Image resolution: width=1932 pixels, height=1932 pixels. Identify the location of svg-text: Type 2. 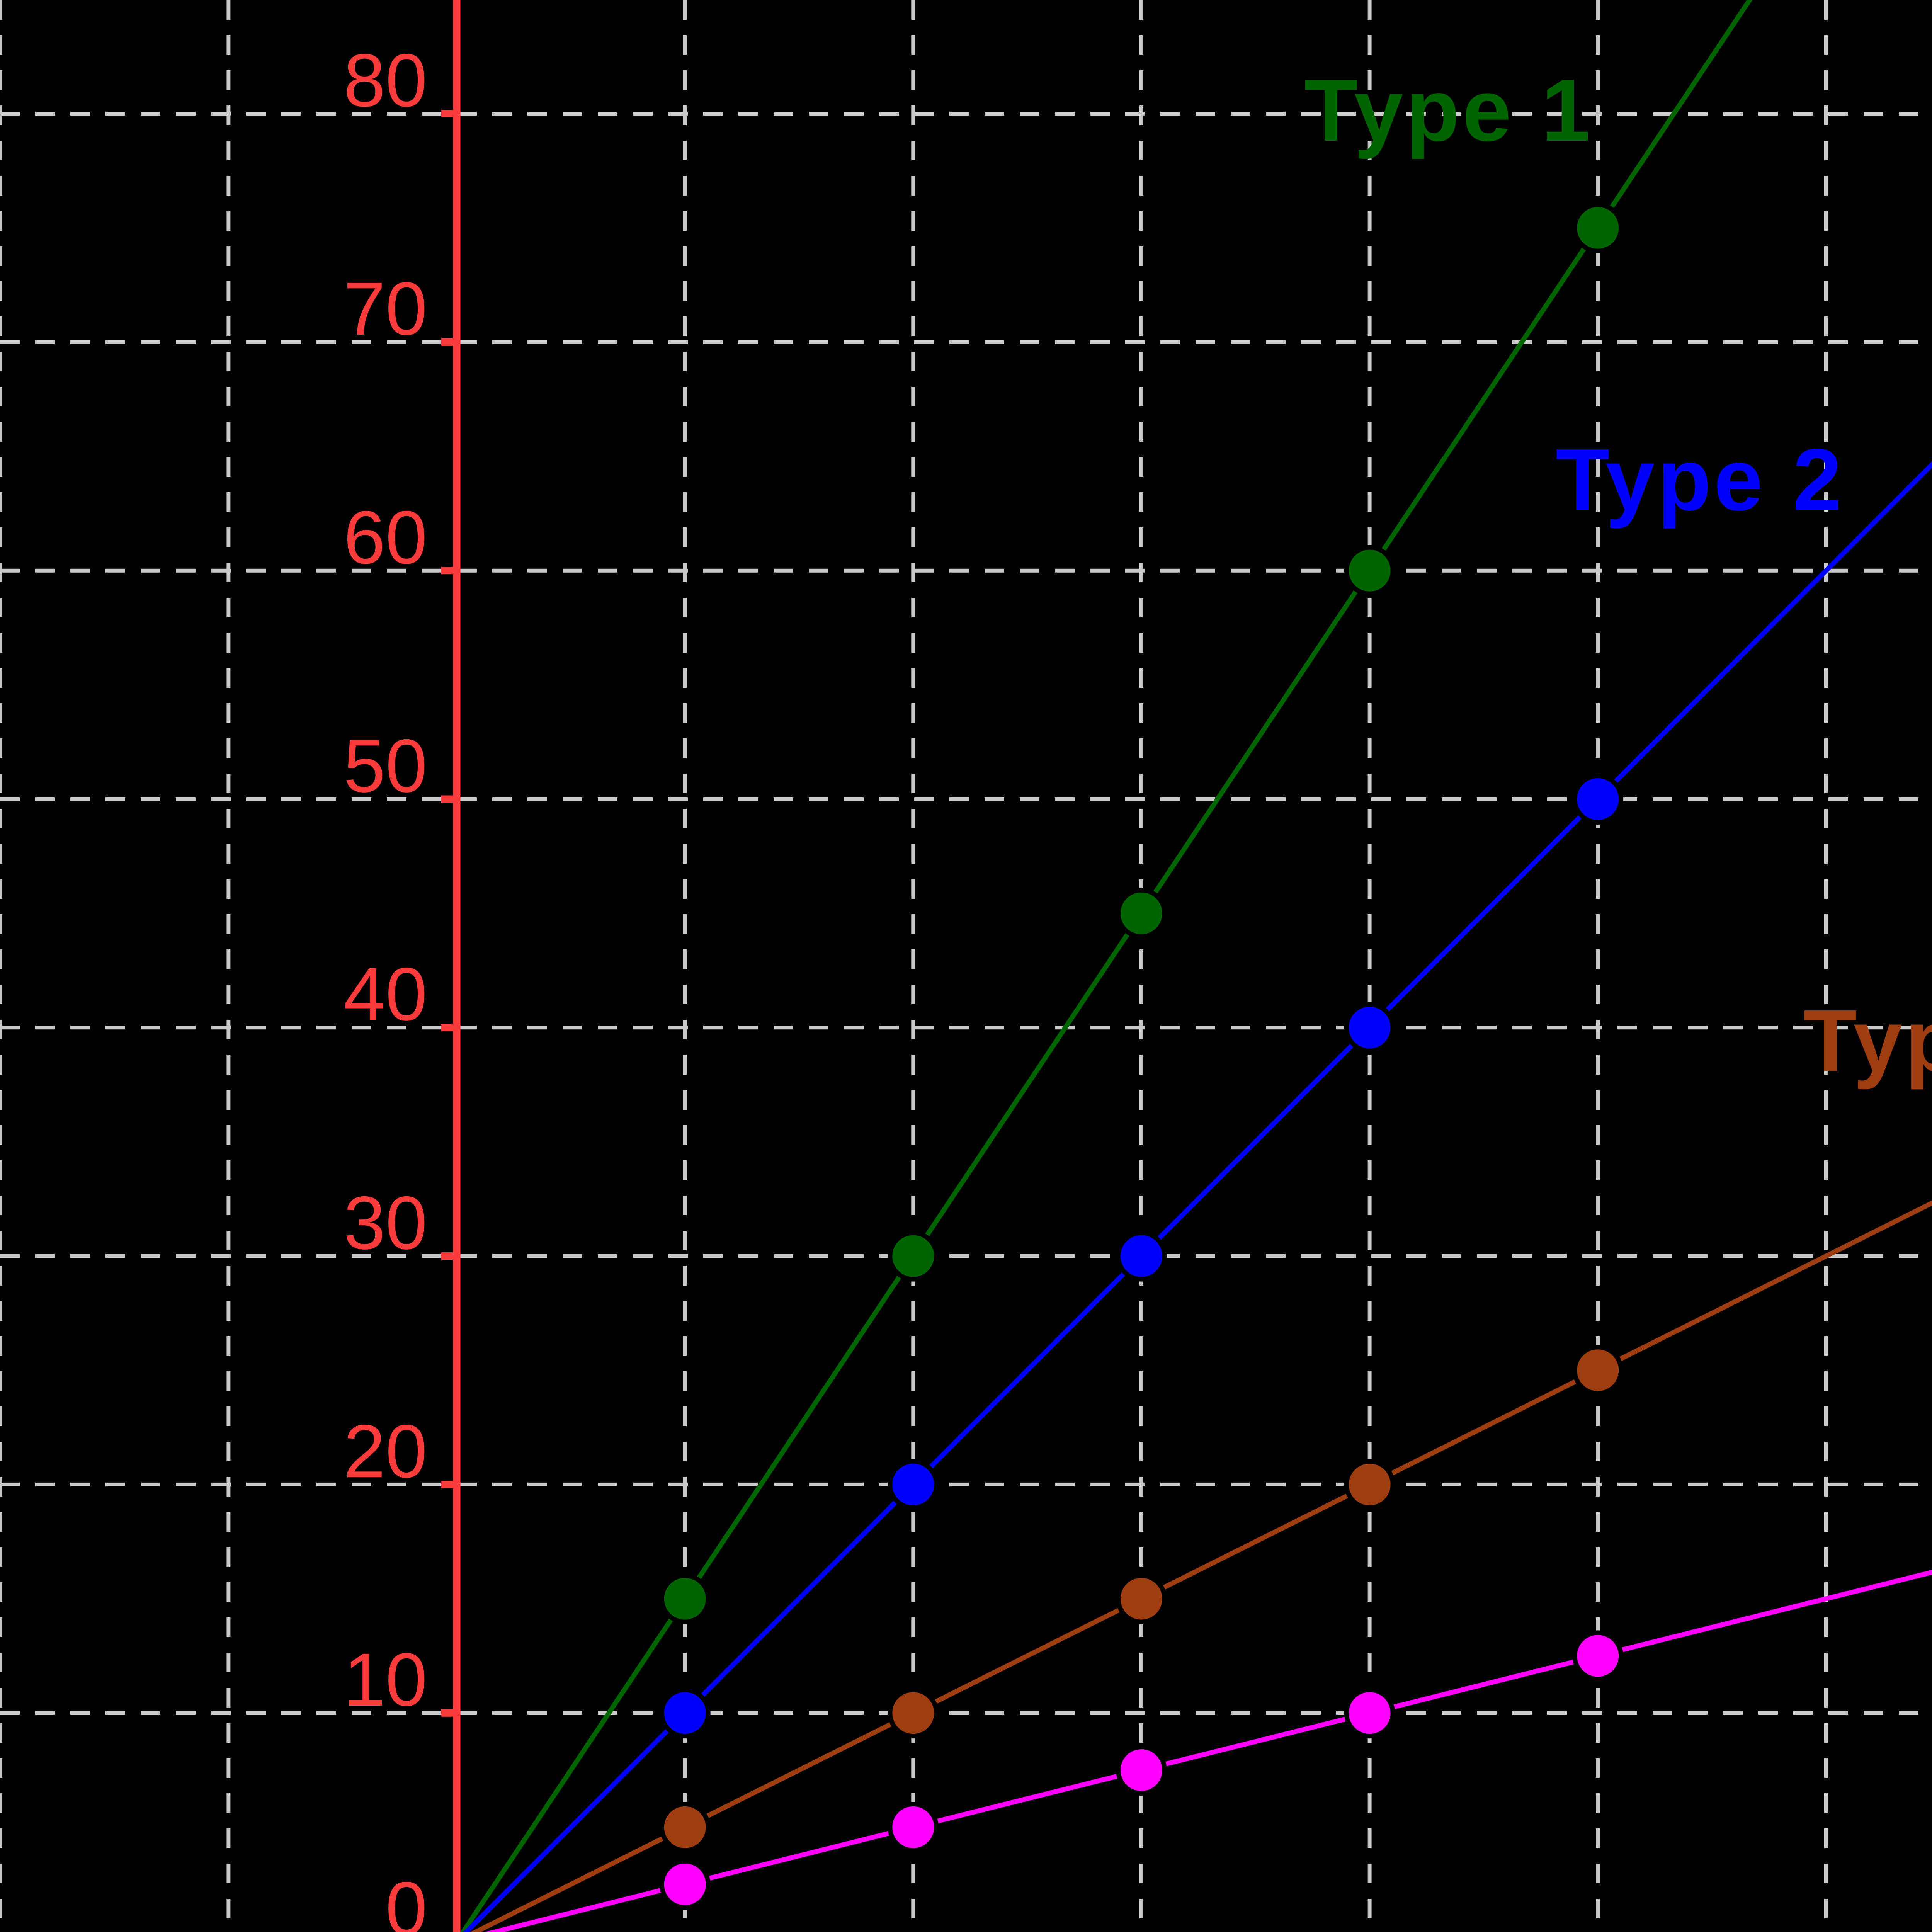
(1700, 480).